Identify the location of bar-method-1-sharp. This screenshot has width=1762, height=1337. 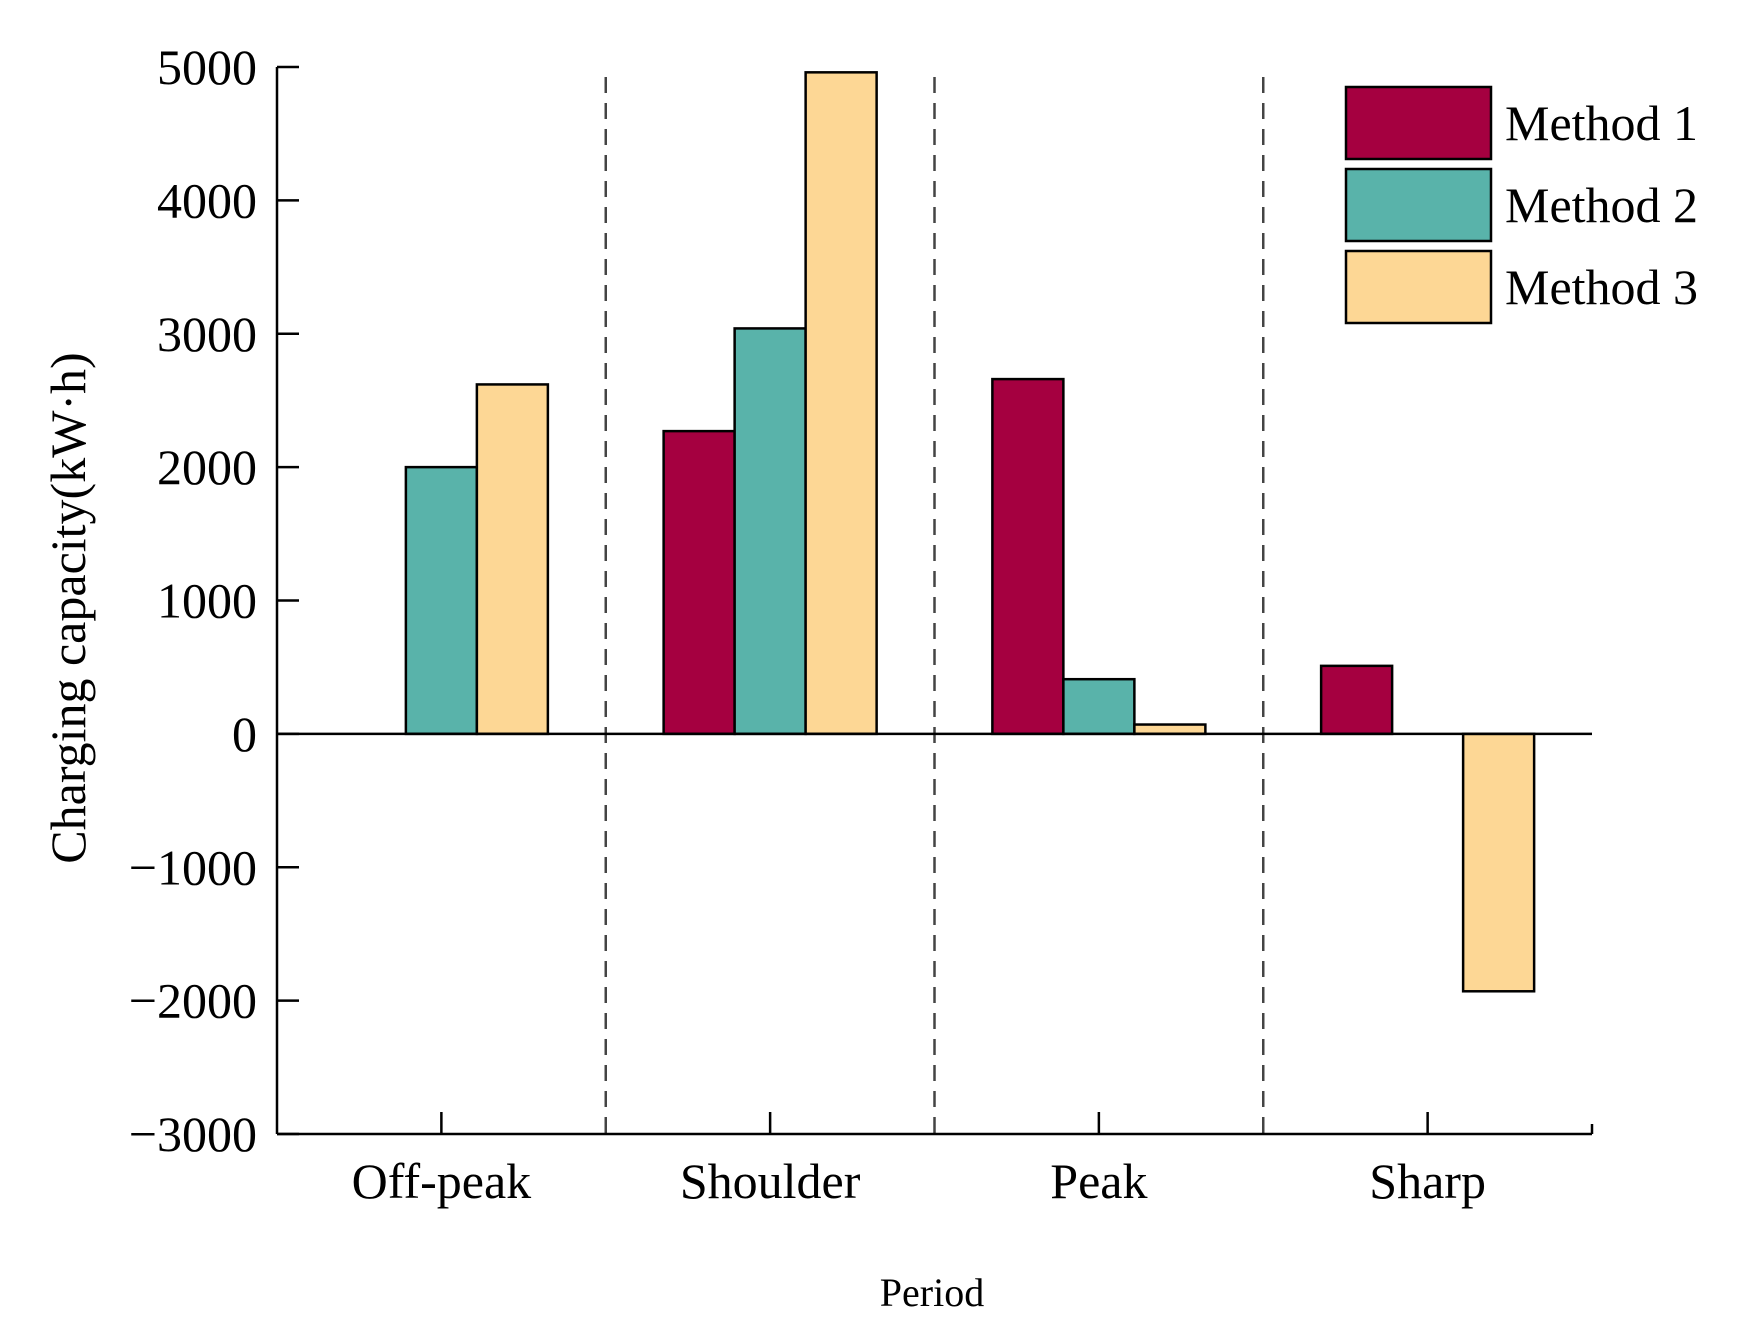
(1356, 700).